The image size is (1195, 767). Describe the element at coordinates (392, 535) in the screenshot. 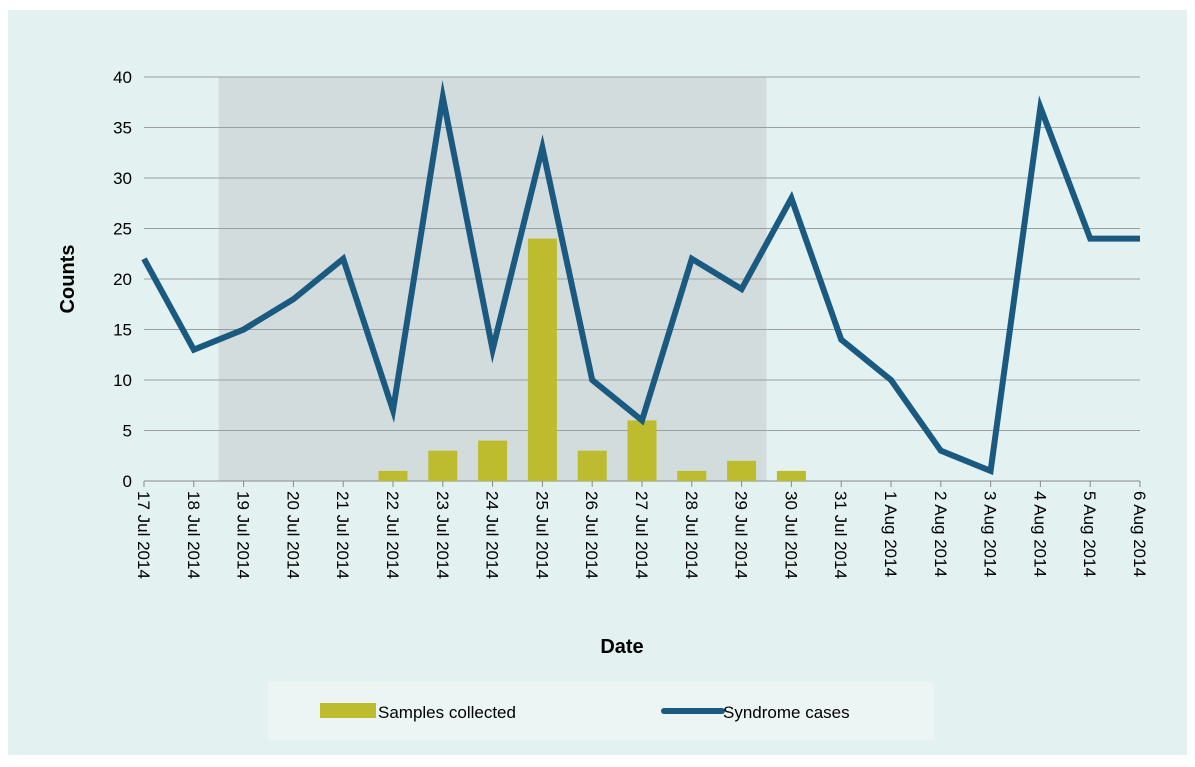

I see `x-tick-label: 22 Jul 2014` at that location.